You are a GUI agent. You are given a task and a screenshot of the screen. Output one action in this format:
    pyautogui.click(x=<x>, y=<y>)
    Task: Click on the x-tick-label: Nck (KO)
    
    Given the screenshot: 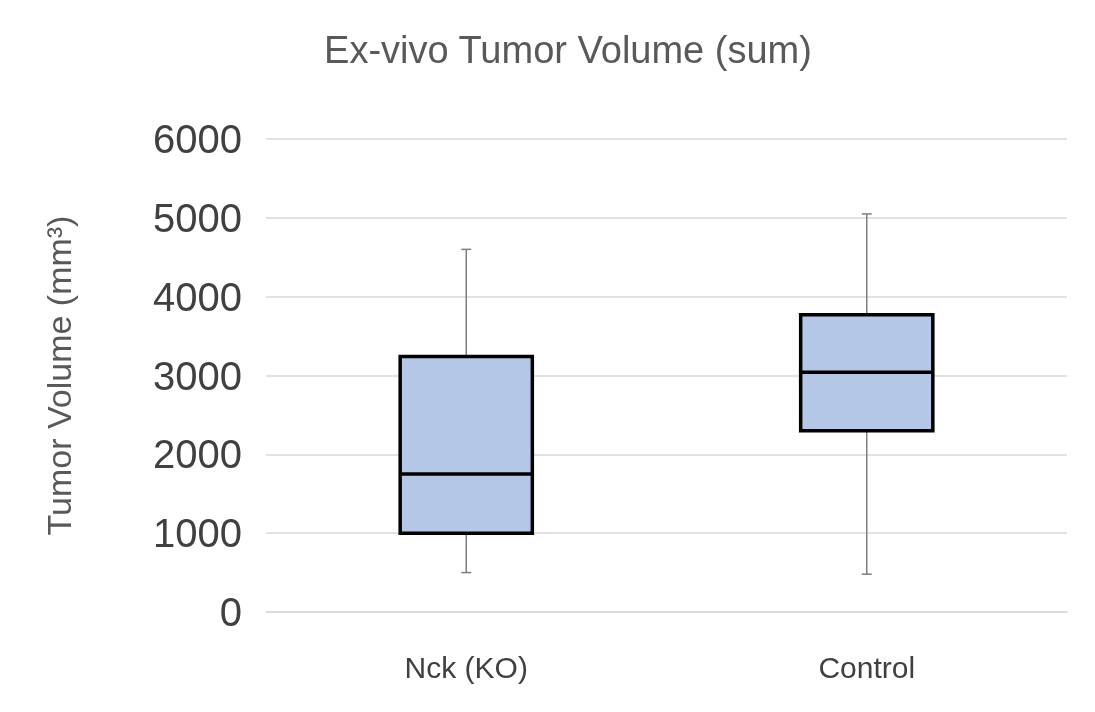 What is the action you would take?
    pyautogui.click(x=466, y=667)
    